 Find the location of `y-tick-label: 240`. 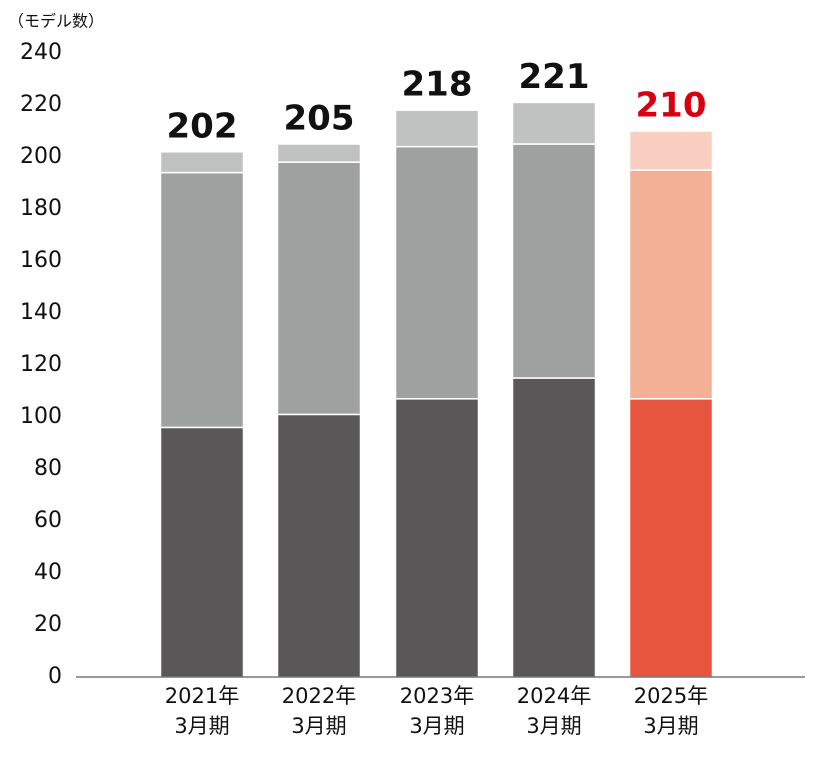

y-tick-label: 240 is located at coordinates (41, 52).